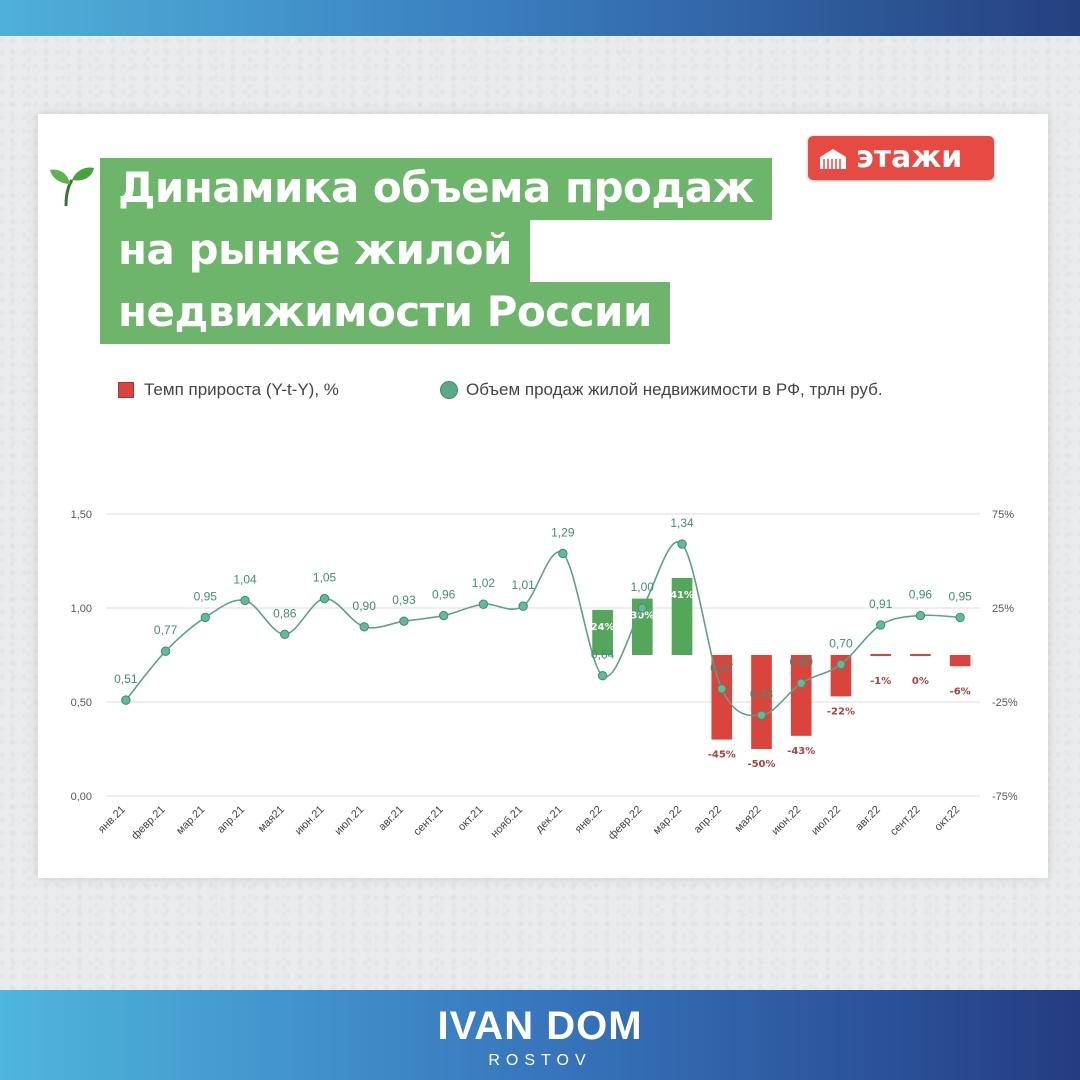  I want to click on sprout-icon, so click(72, 187).